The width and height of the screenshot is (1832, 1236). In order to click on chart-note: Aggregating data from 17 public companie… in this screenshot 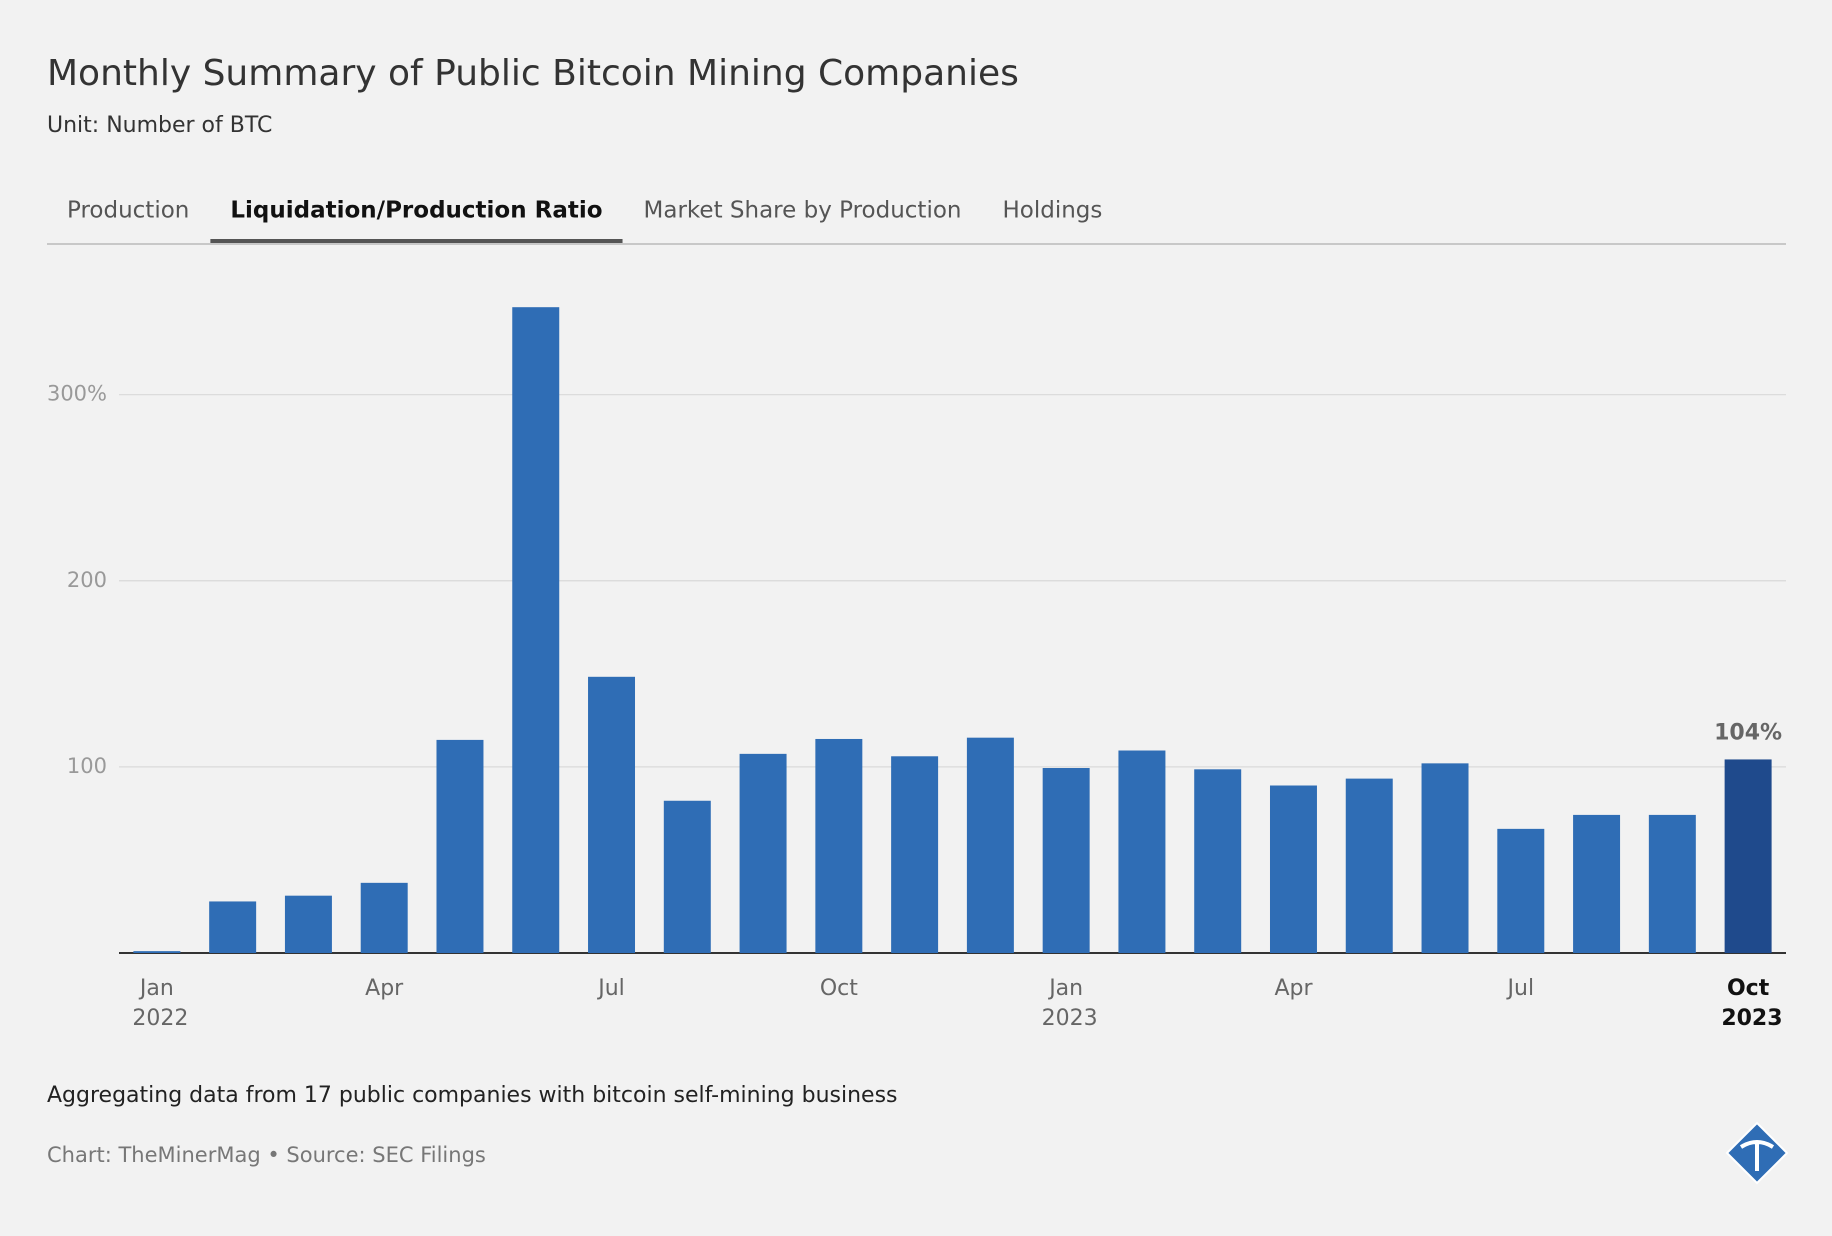, I will do `click(472, 1095)`.